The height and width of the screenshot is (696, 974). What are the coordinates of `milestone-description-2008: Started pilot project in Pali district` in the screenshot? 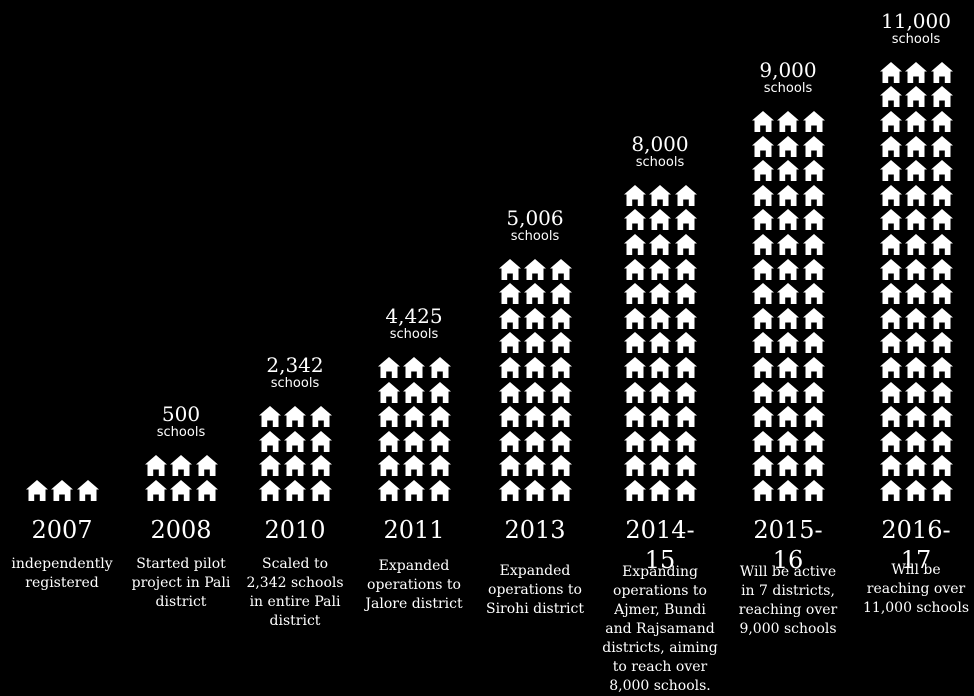 It's located at (181, 583).